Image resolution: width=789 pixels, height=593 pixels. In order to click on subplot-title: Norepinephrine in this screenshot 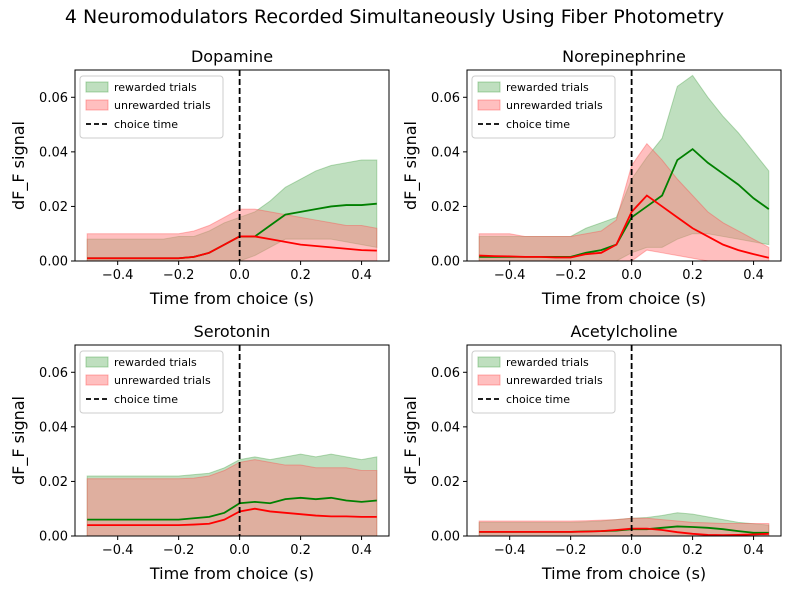, I will do `click(624, 56)`.